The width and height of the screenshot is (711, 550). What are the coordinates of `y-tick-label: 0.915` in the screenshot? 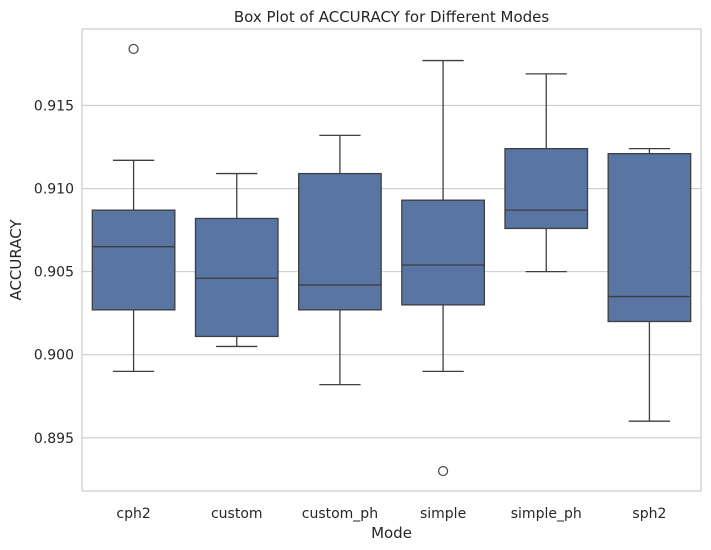 It's located at (54, 106).